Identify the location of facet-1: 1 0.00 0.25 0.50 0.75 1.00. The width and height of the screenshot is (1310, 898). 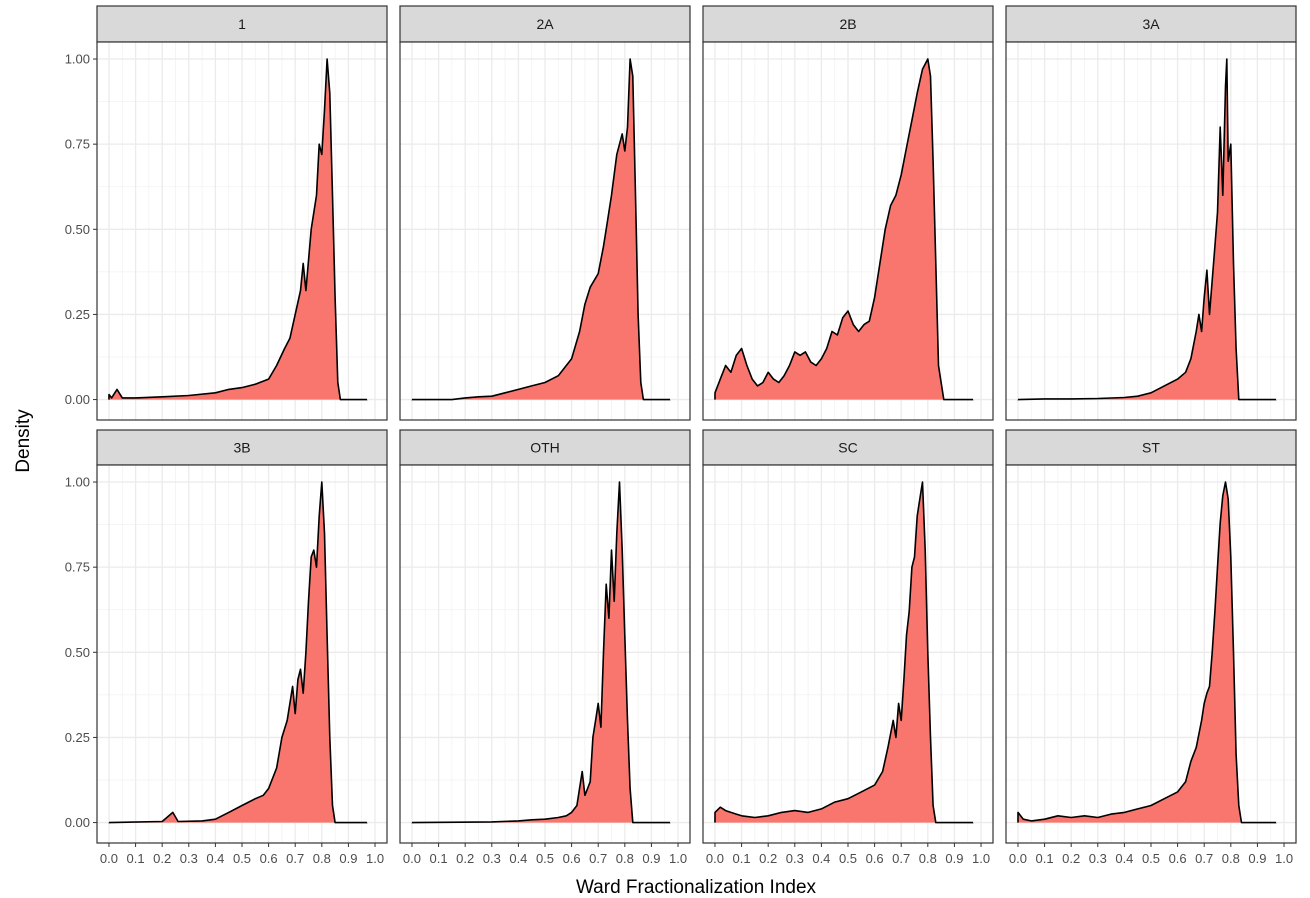
(226, 213).